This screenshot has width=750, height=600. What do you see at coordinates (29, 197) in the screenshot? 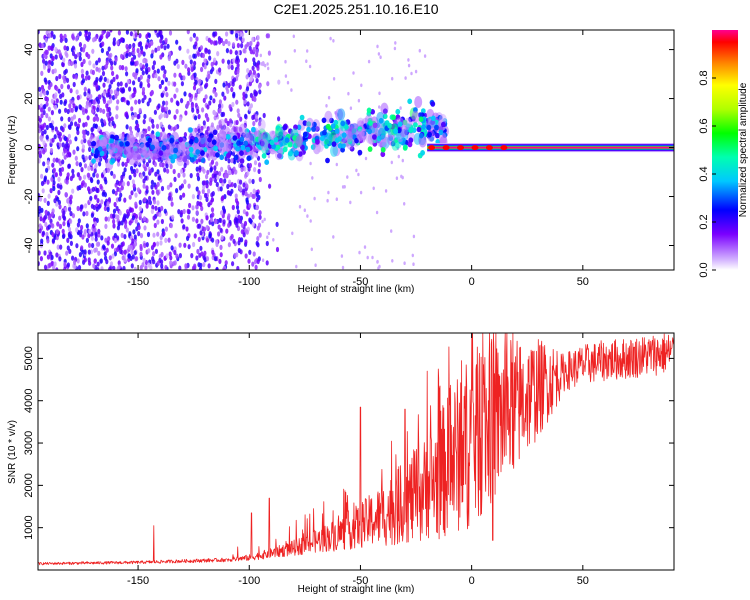
I see `heatmap-y-tick-label: -20` at bounding box center [29, 197].